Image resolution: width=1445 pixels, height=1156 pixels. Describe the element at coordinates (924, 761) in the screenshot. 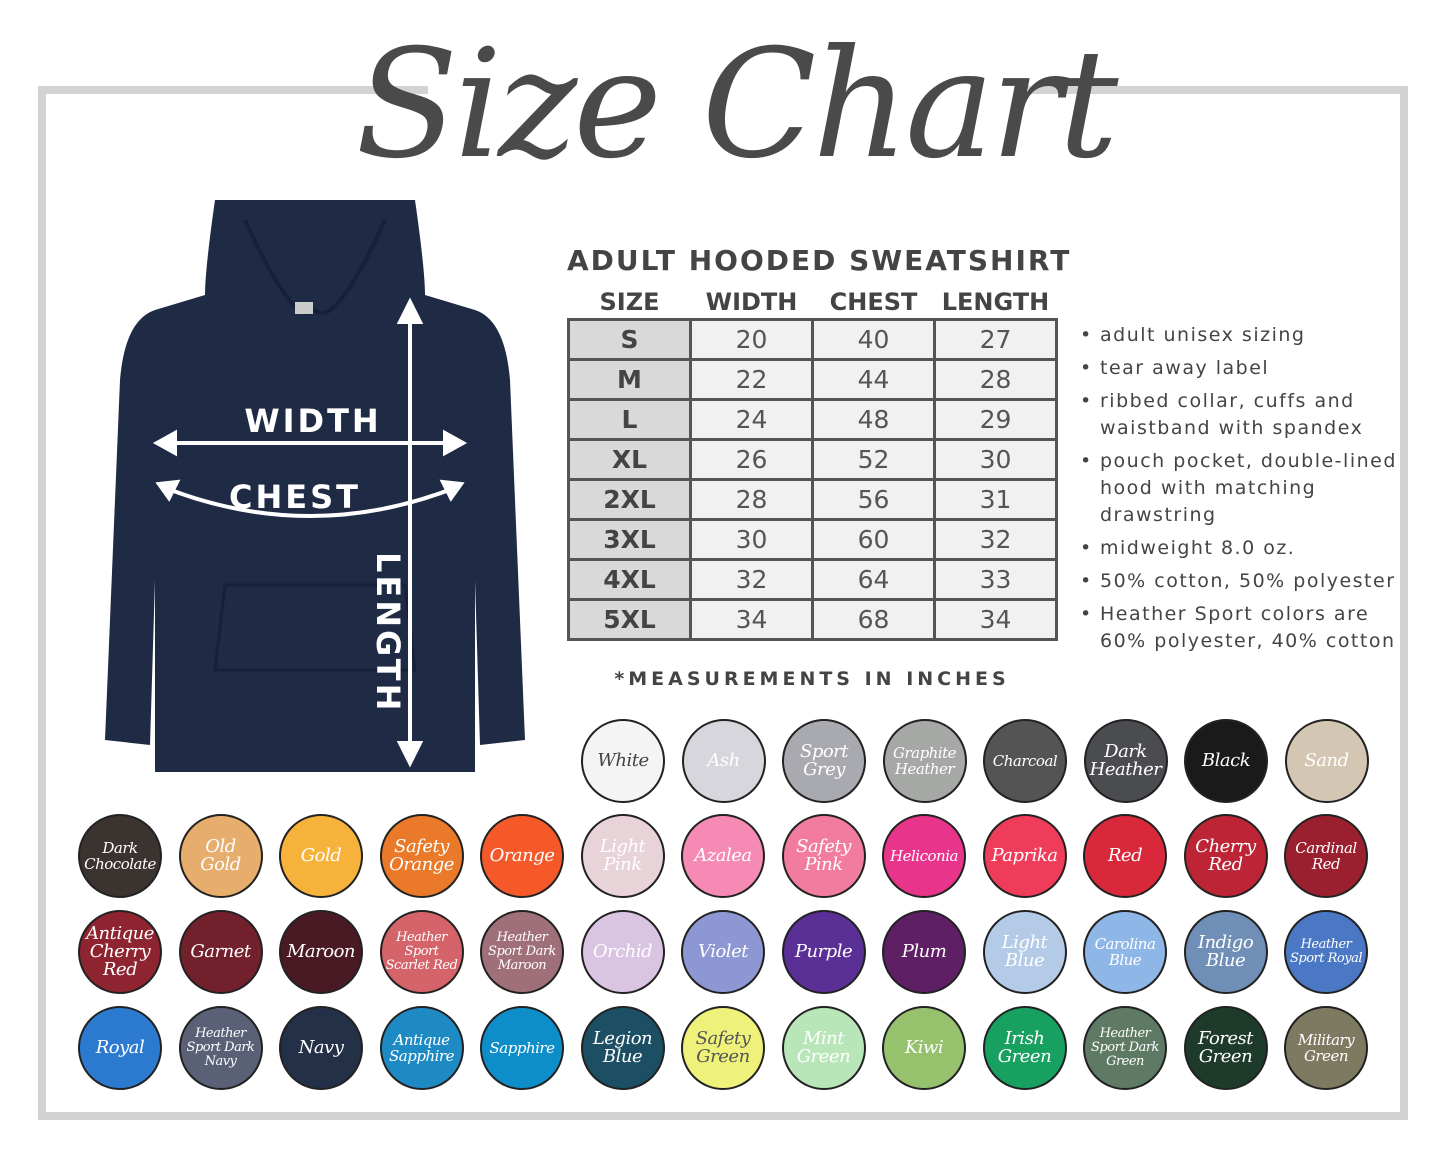

I see `color-swatch: Graphite Heather` at that location.